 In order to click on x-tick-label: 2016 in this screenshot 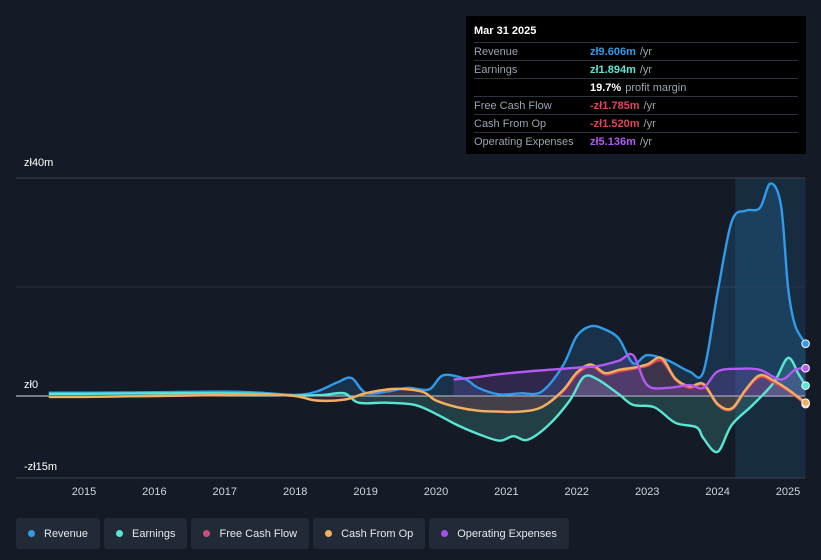, I will do `click(154, 492)`.